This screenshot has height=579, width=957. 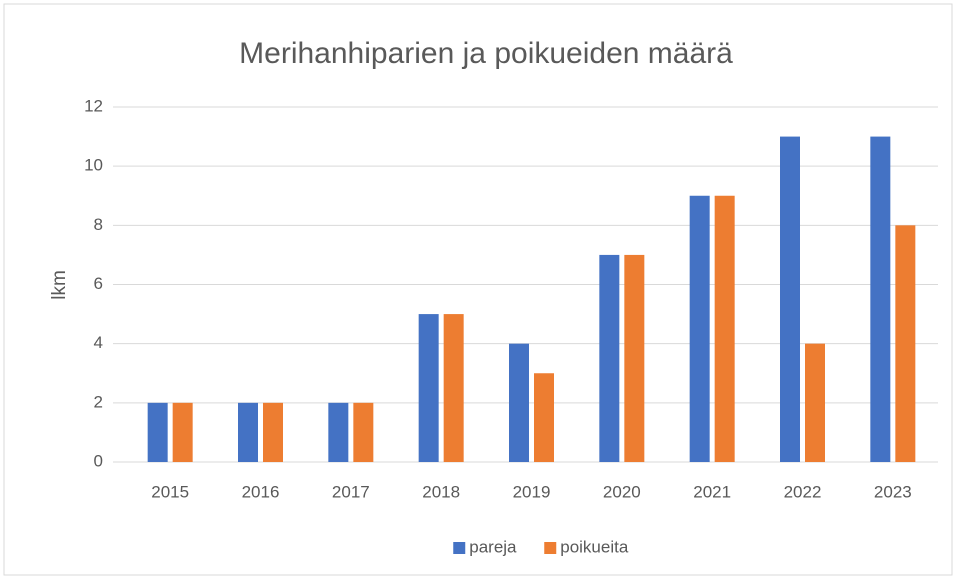 I want to click on x-tick-label: 2016, so click(x=261, y=491).